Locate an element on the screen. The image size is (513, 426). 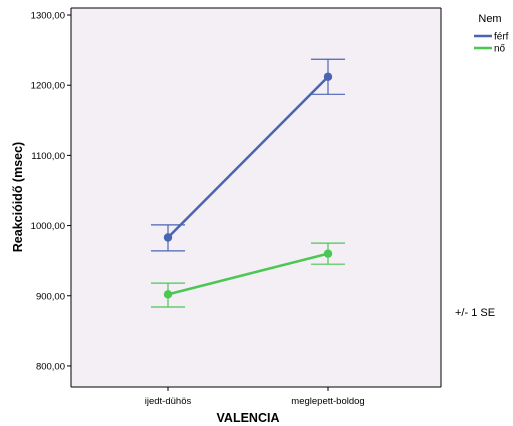
legend-label: nő is located at coordinates (500, 49).